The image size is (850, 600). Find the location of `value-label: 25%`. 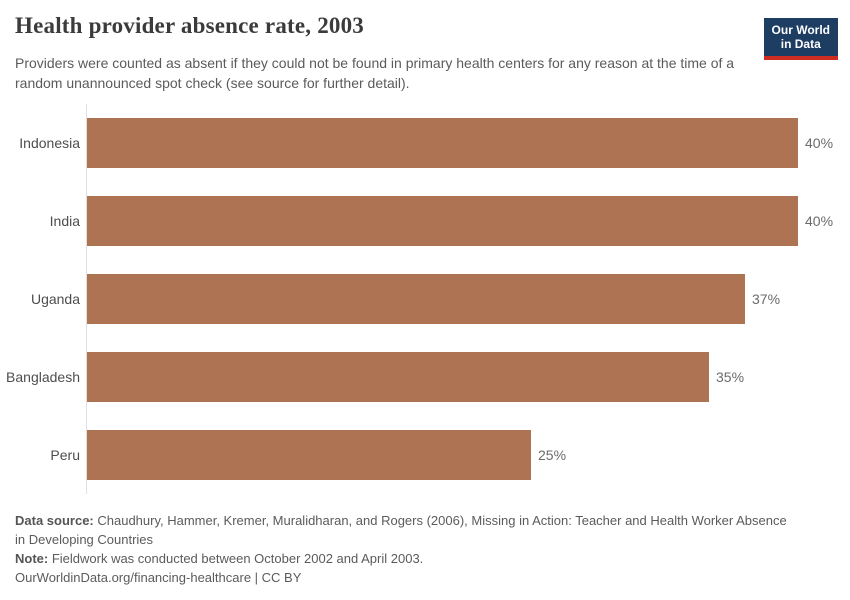

value-label: 25% is located at coordinates (552, 455).